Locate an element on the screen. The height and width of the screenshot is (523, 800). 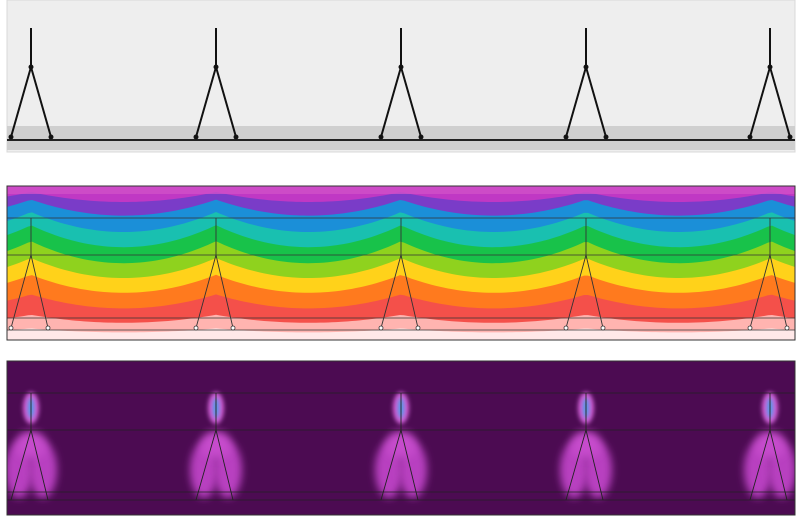
floor-slab is located at coordinates (401, 138).